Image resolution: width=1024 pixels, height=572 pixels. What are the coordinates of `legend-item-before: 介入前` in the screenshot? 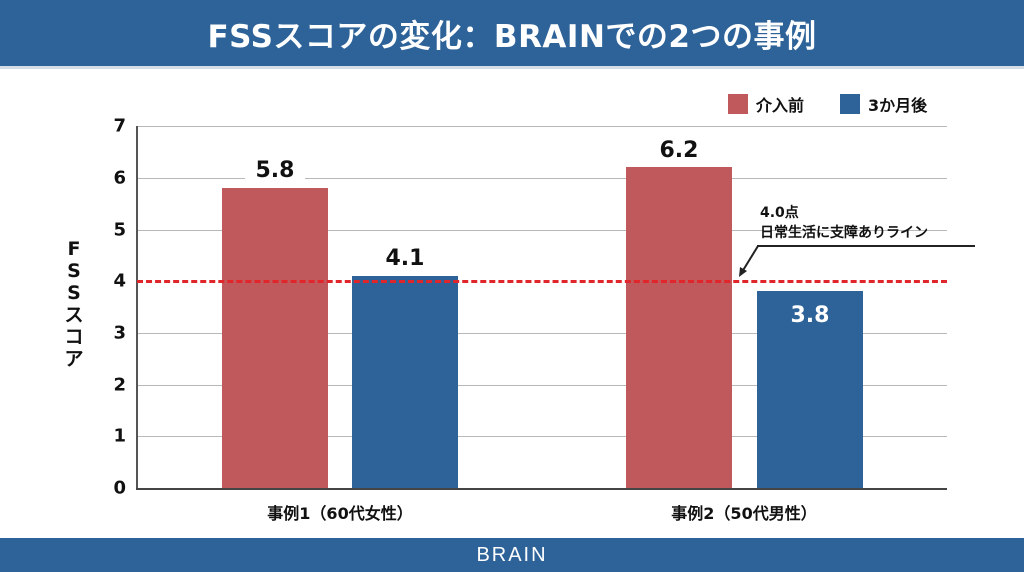 It's located at (766, 104).